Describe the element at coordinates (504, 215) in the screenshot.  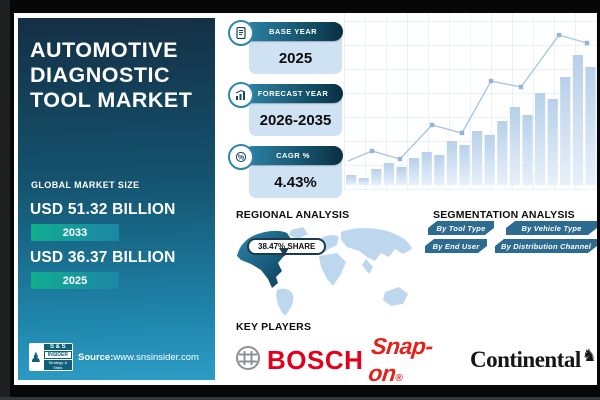
I see `segmentation-analysis-heading: SEGMENTATION ANALYSIS` at that location.